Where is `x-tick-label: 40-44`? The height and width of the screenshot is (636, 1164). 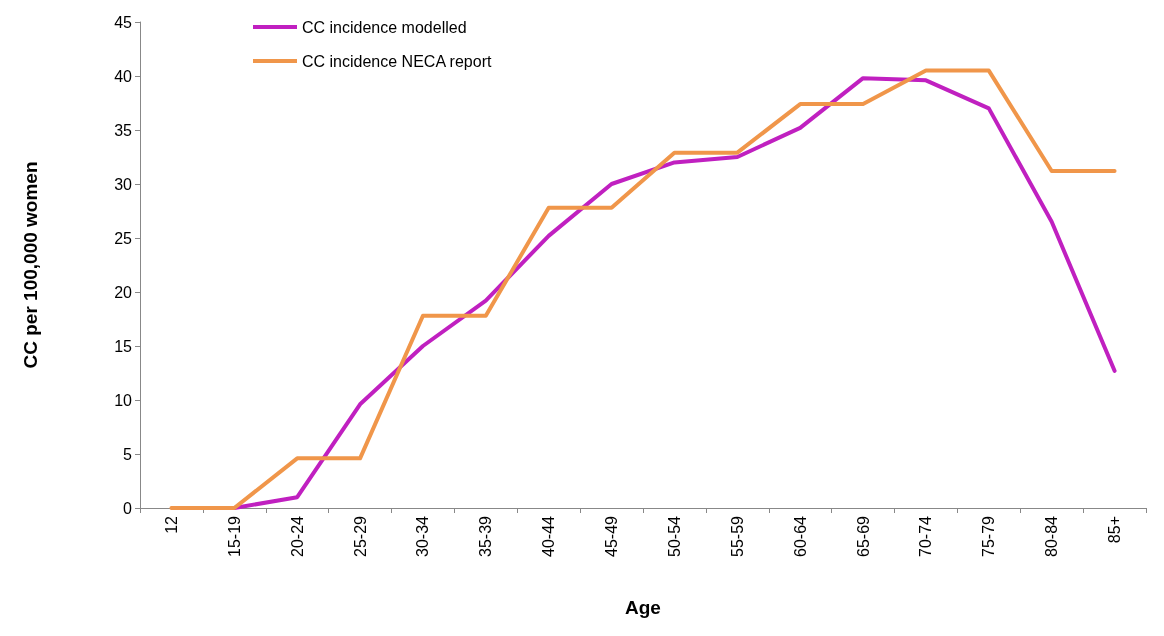
x-tick-label: 40-44 is located at coordinates (549, 536).